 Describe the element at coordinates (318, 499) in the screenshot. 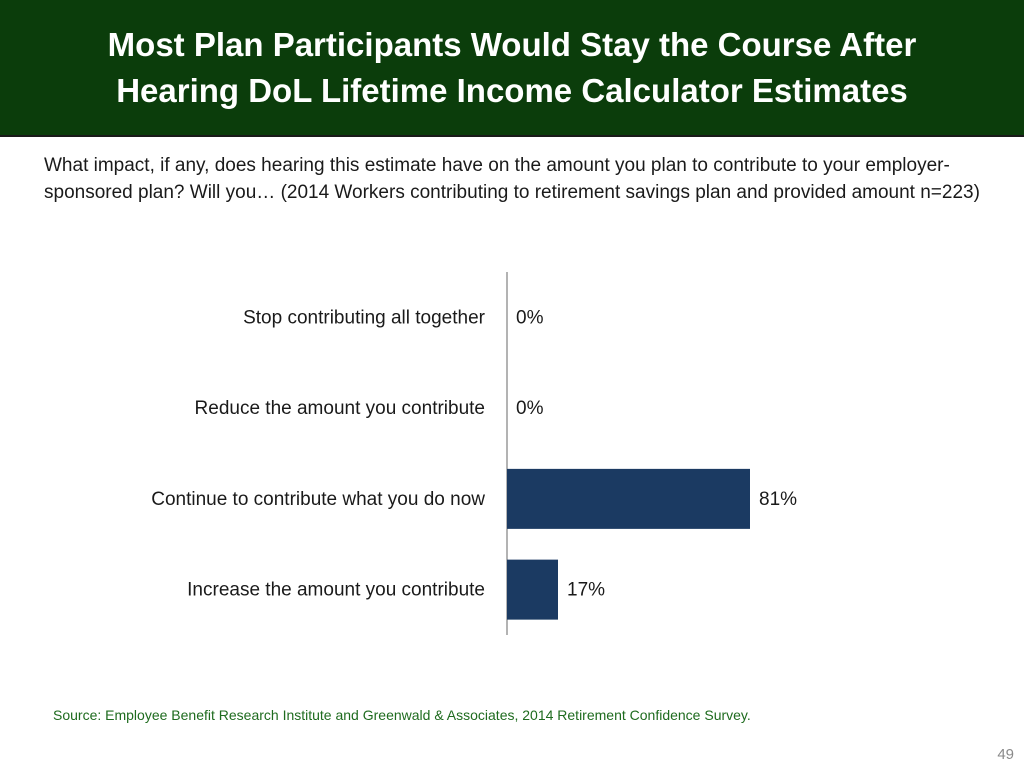

I see `category-label: Continue to contribute what you do now` at that location.